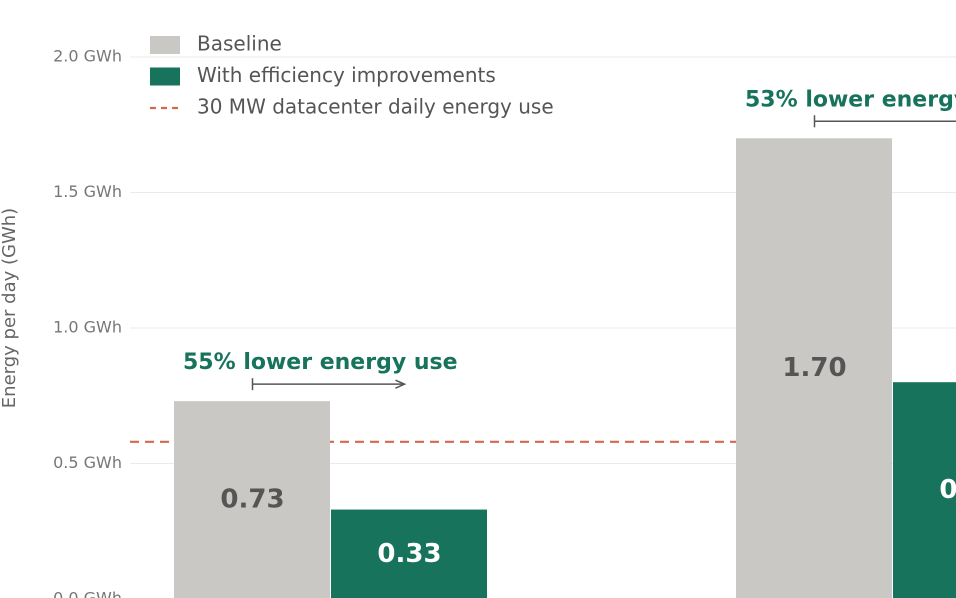  I want to click on annotation: 53% lower energy use, so click(850, 99).